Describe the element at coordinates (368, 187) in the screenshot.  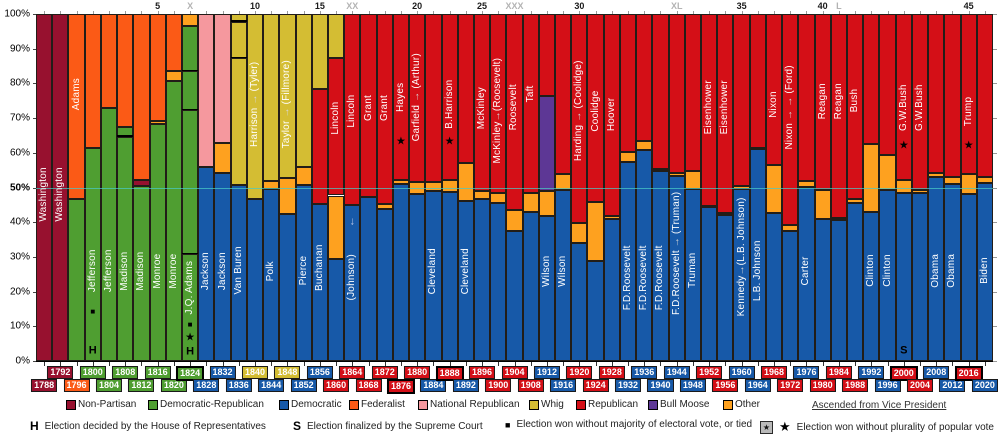
I see `election-bar-1868: Grant` at that location.